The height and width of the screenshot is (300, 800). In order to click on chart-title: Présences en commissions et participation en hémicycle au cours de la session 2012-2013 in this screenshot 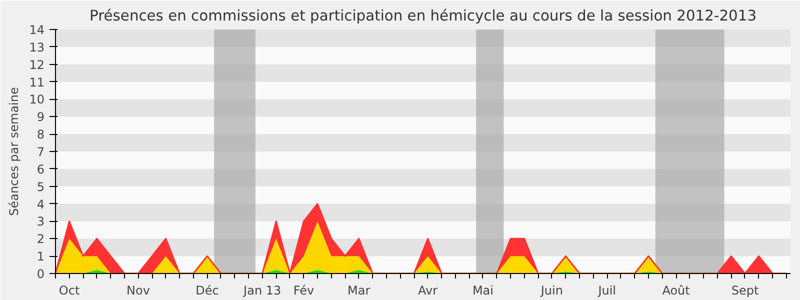, I will do `click(423, 16)`.